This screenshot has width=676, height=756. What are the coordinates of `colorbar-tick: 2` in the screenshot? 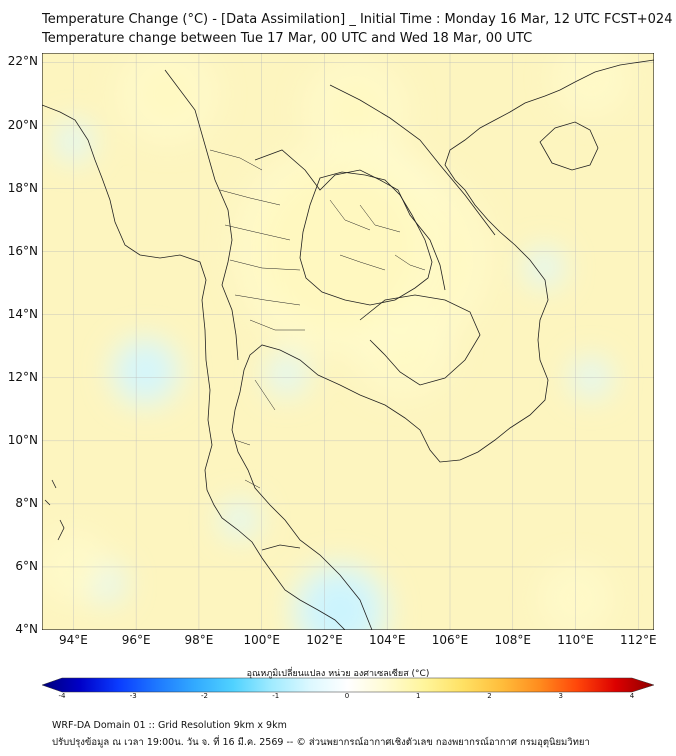 It's located at (489, 696).